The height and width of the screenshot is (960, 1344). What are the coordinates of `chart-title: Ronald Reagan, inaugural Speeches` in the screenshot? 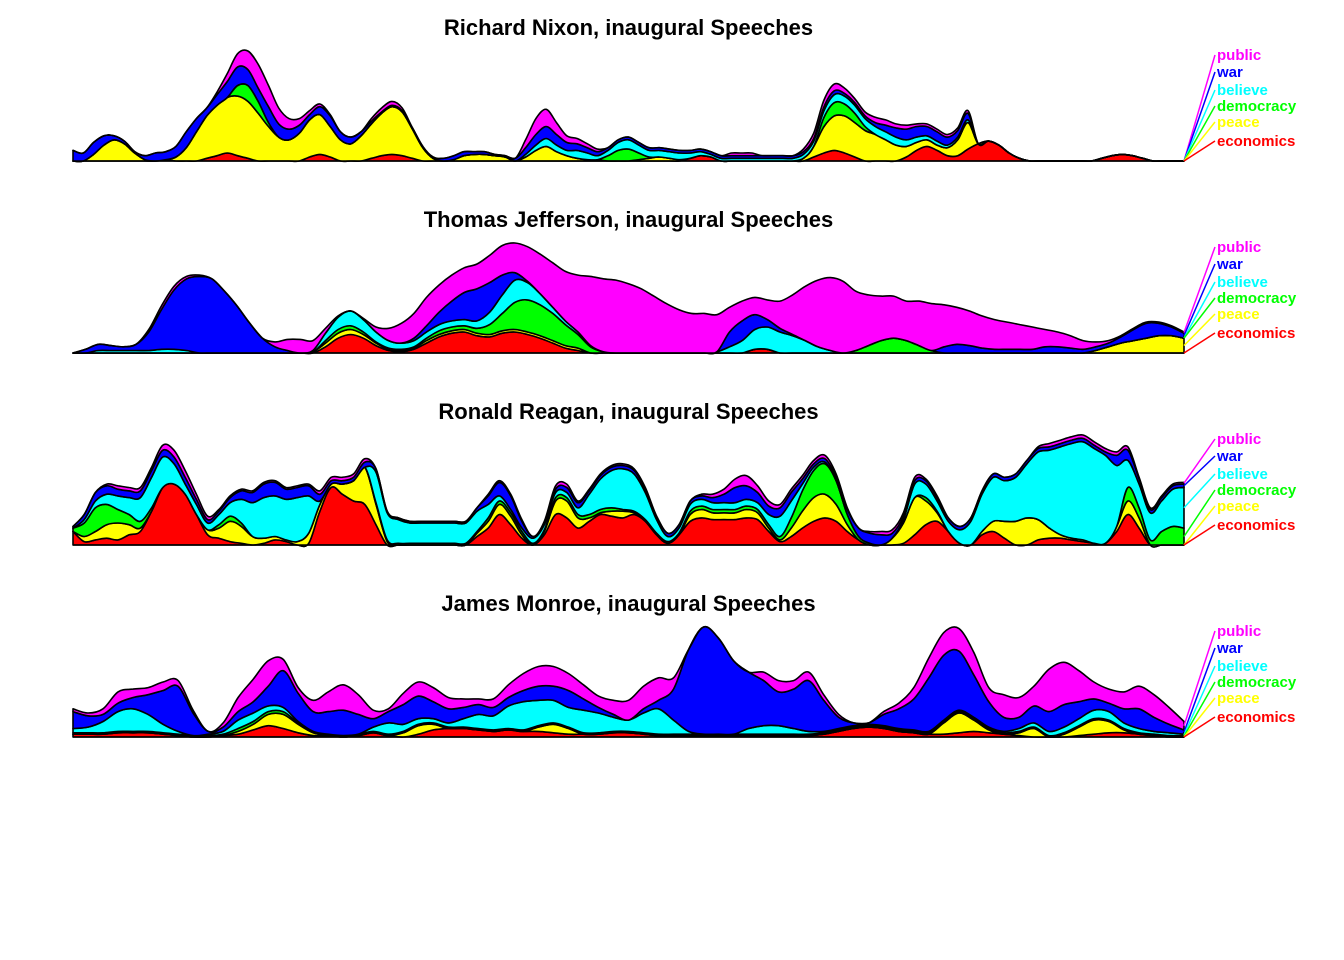 It's located at (628, 411).